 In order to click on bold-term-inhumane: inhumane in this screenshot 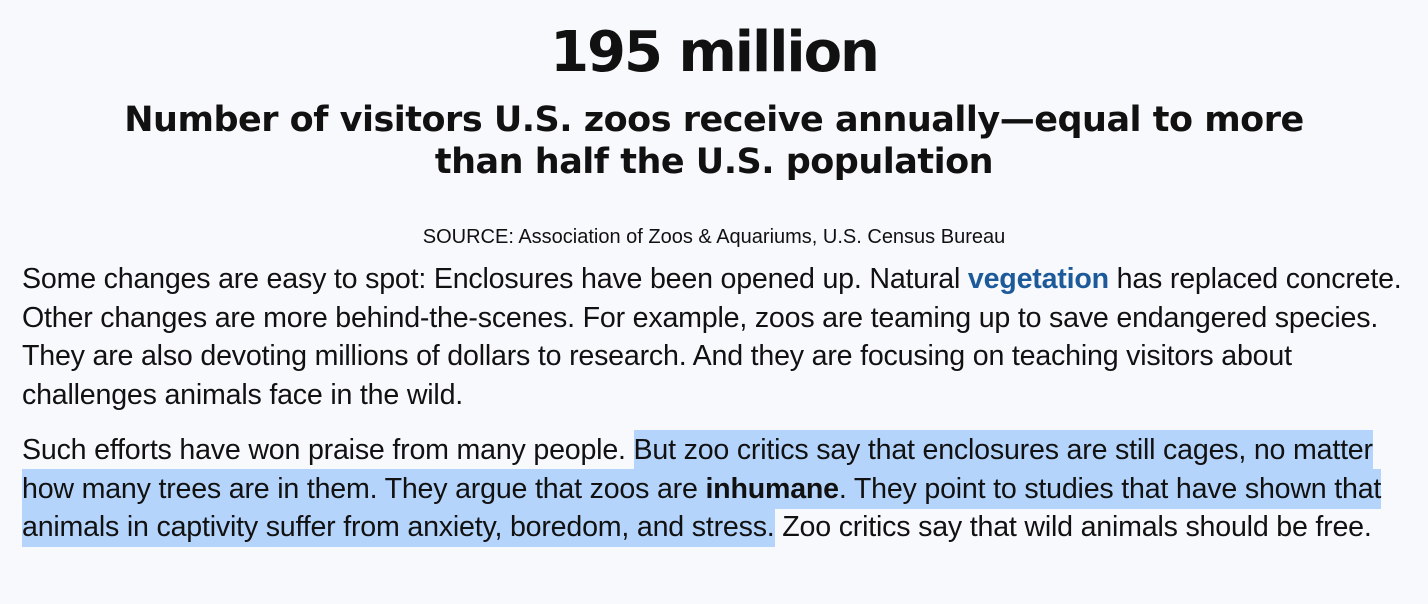, I will do `click(772, 488)`.